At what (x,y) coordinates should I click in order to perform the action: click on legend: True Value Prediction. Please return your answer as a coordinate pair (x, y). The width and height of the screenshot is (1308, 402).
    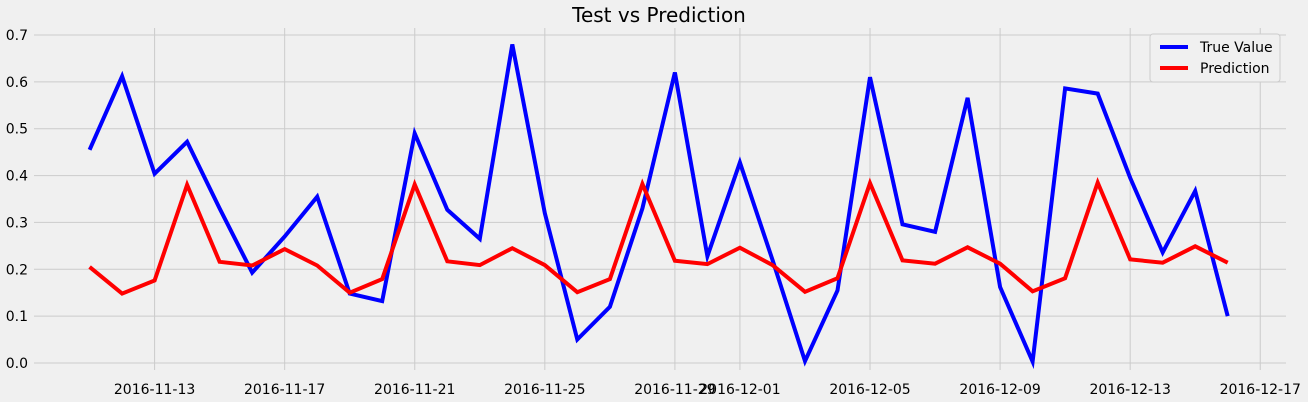
    Looking at the image, I should click on (1215, 58).